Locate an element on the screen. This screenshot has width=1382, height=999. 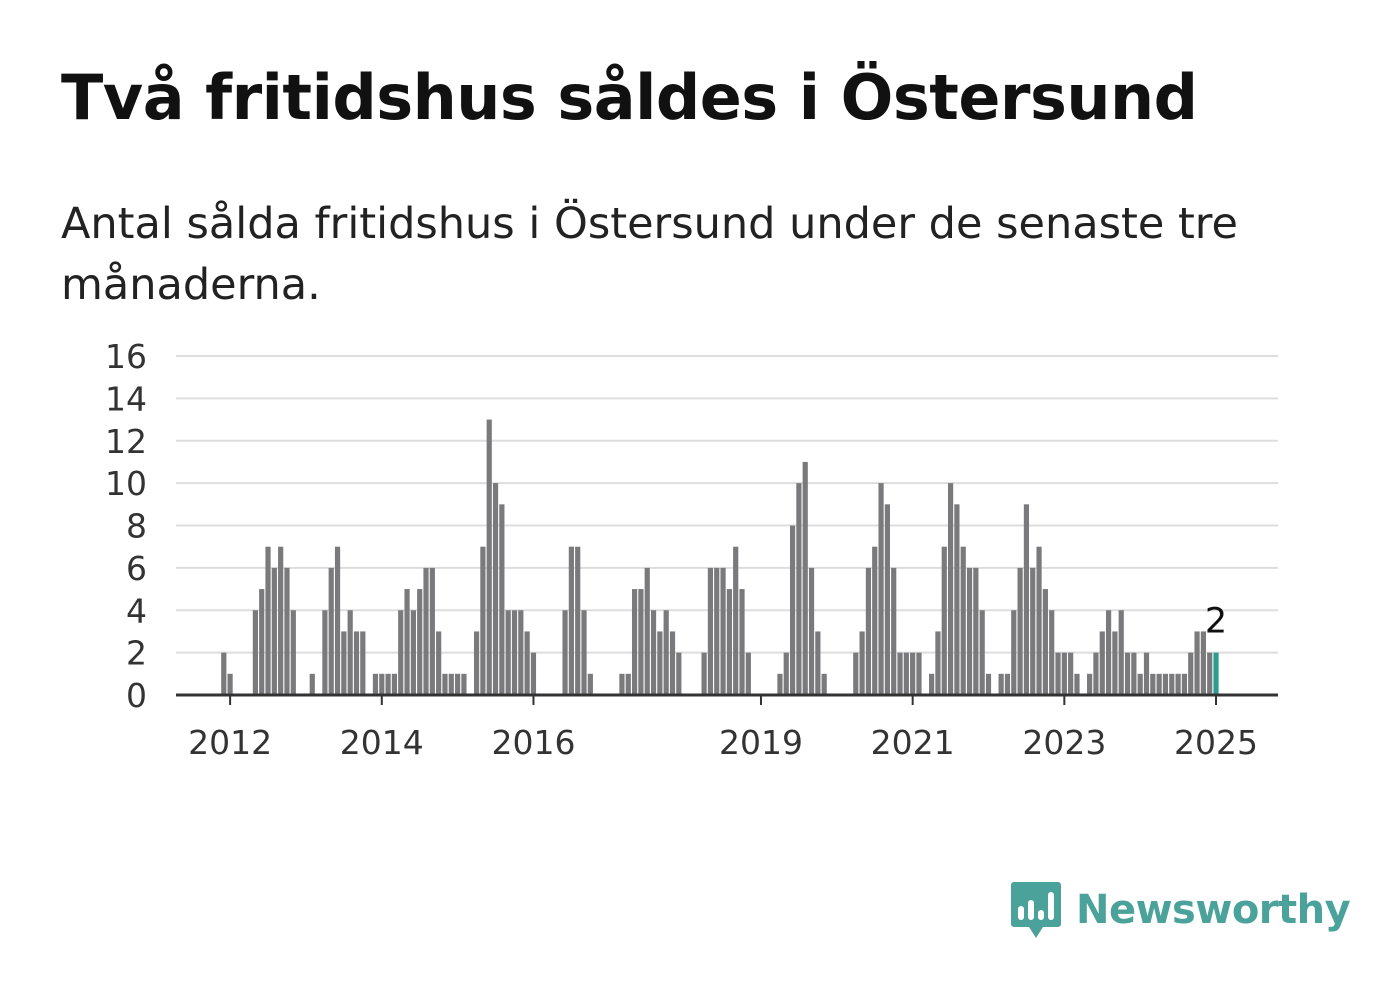
y-tick-label: 2 is located at coordinates (136, 653).